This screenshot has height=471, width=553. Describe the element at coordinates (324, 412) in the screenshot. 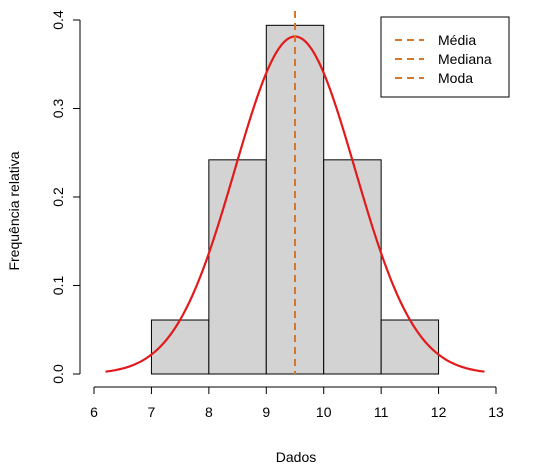

I see `x-tick-label: 10` at that location.